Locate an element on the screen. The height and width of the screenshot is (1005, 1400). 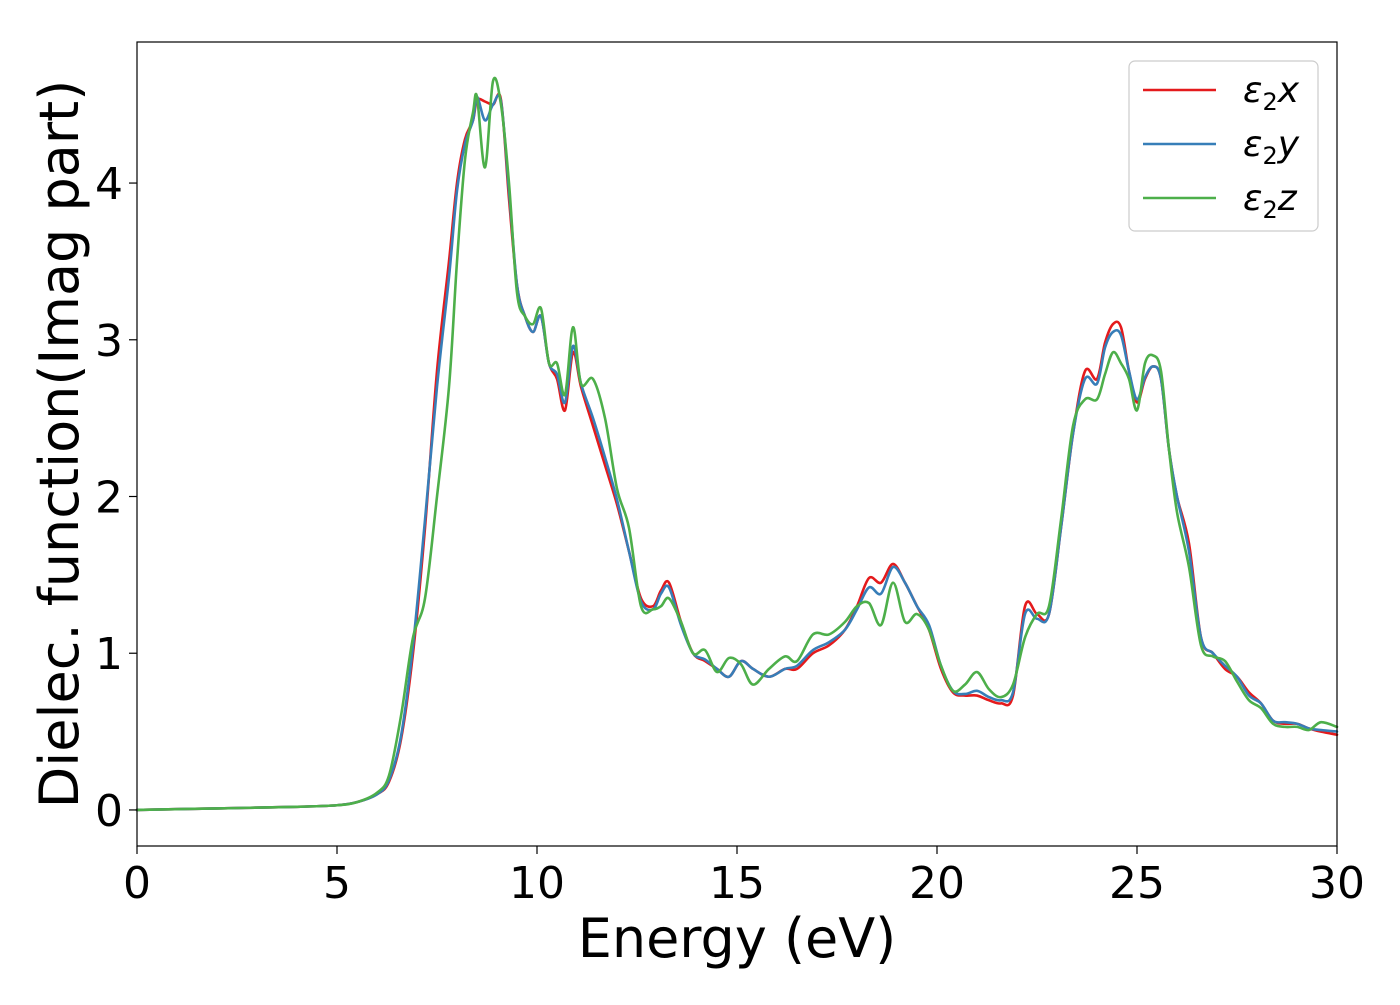
x-tick-label: 15 is located at coordinates (737, 883).